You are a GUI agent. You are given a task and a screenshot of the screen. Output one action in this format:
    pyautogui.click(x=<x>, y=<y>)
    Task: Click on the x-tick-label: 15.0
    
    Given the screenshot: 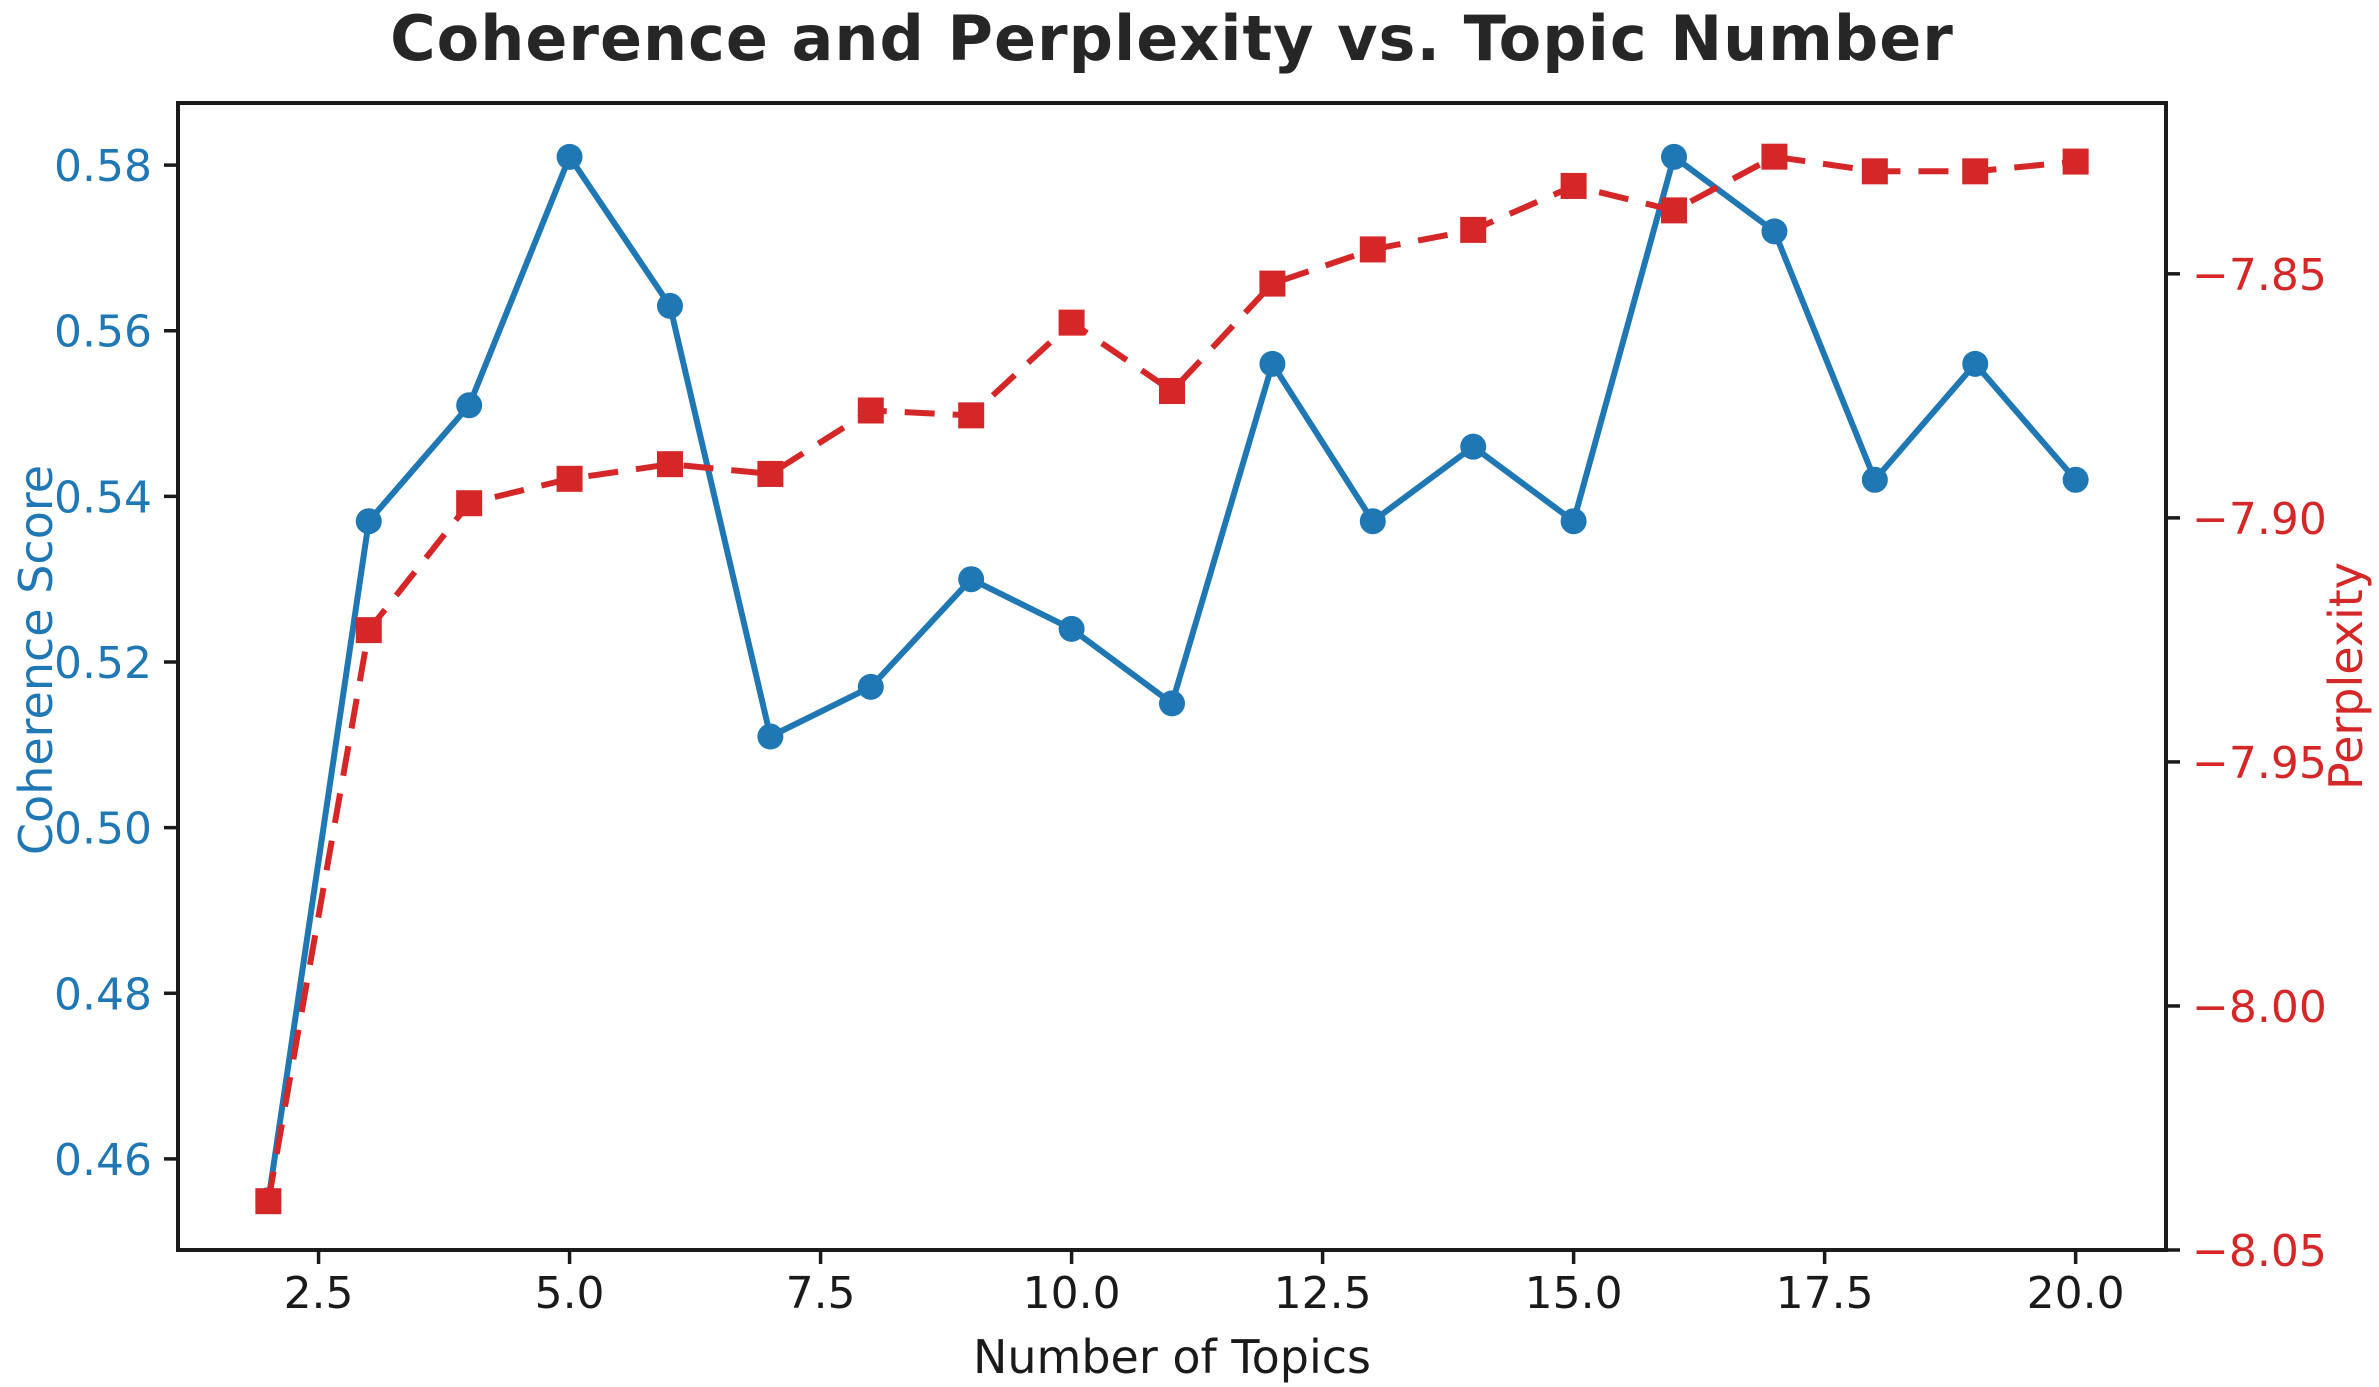 What is the action you would take?
    pyautogui.click(x=1574, y=1293)
    